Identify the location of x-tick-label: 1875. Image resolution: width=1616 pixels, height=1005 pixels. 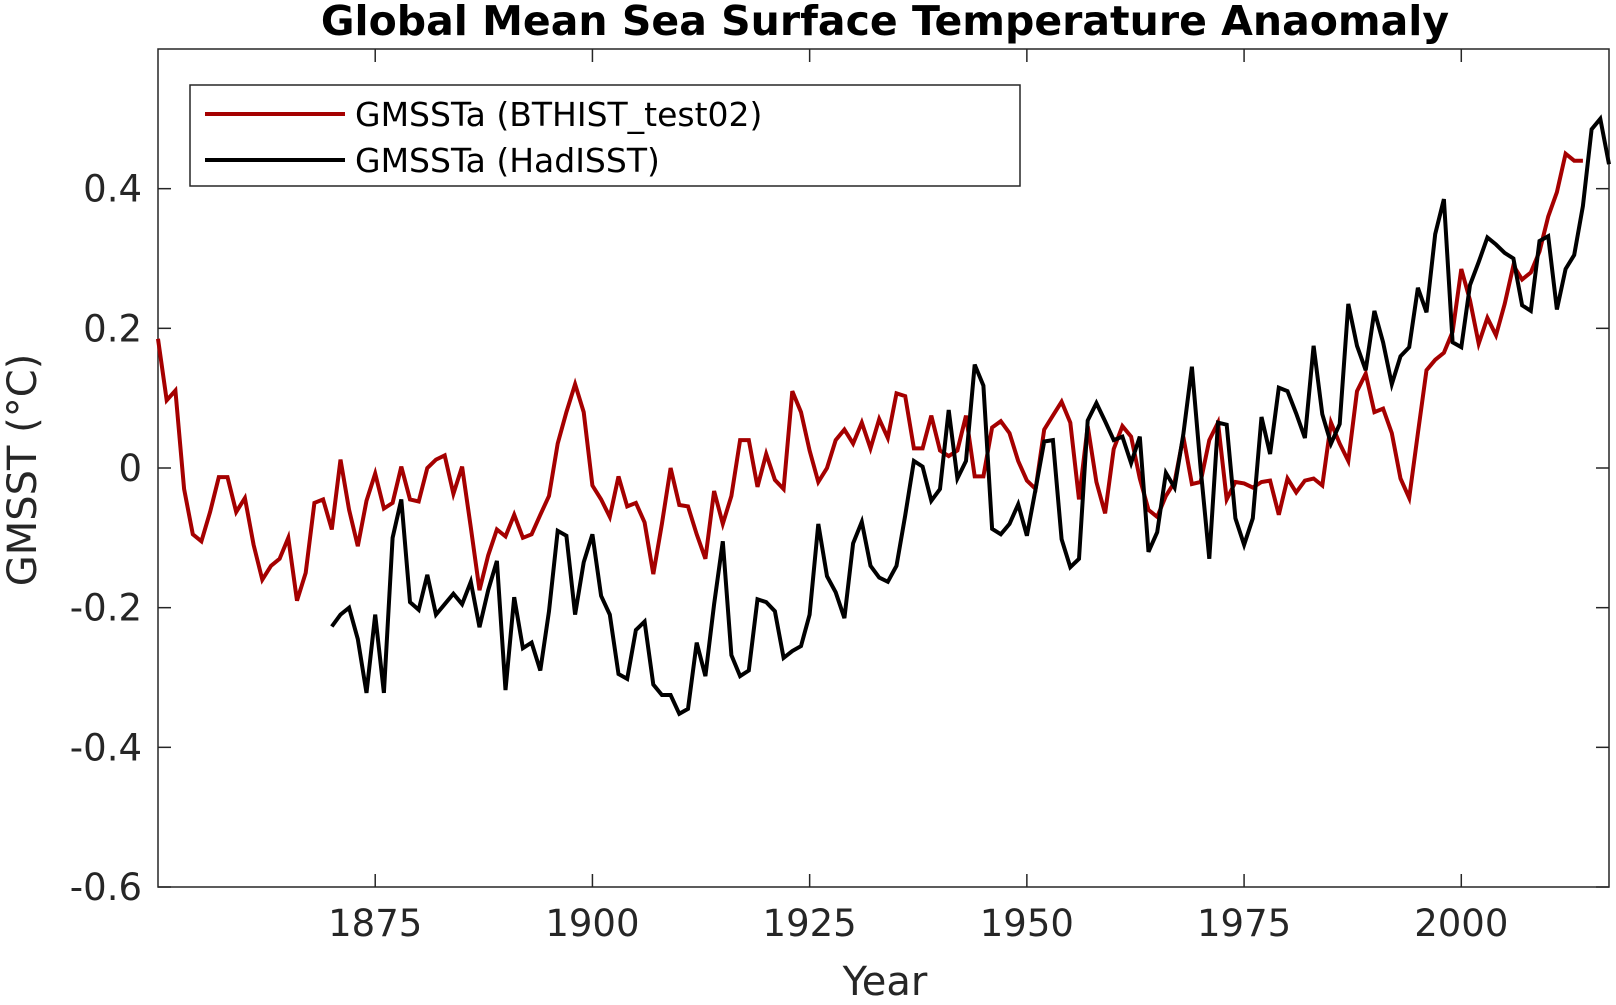
(375, 923).